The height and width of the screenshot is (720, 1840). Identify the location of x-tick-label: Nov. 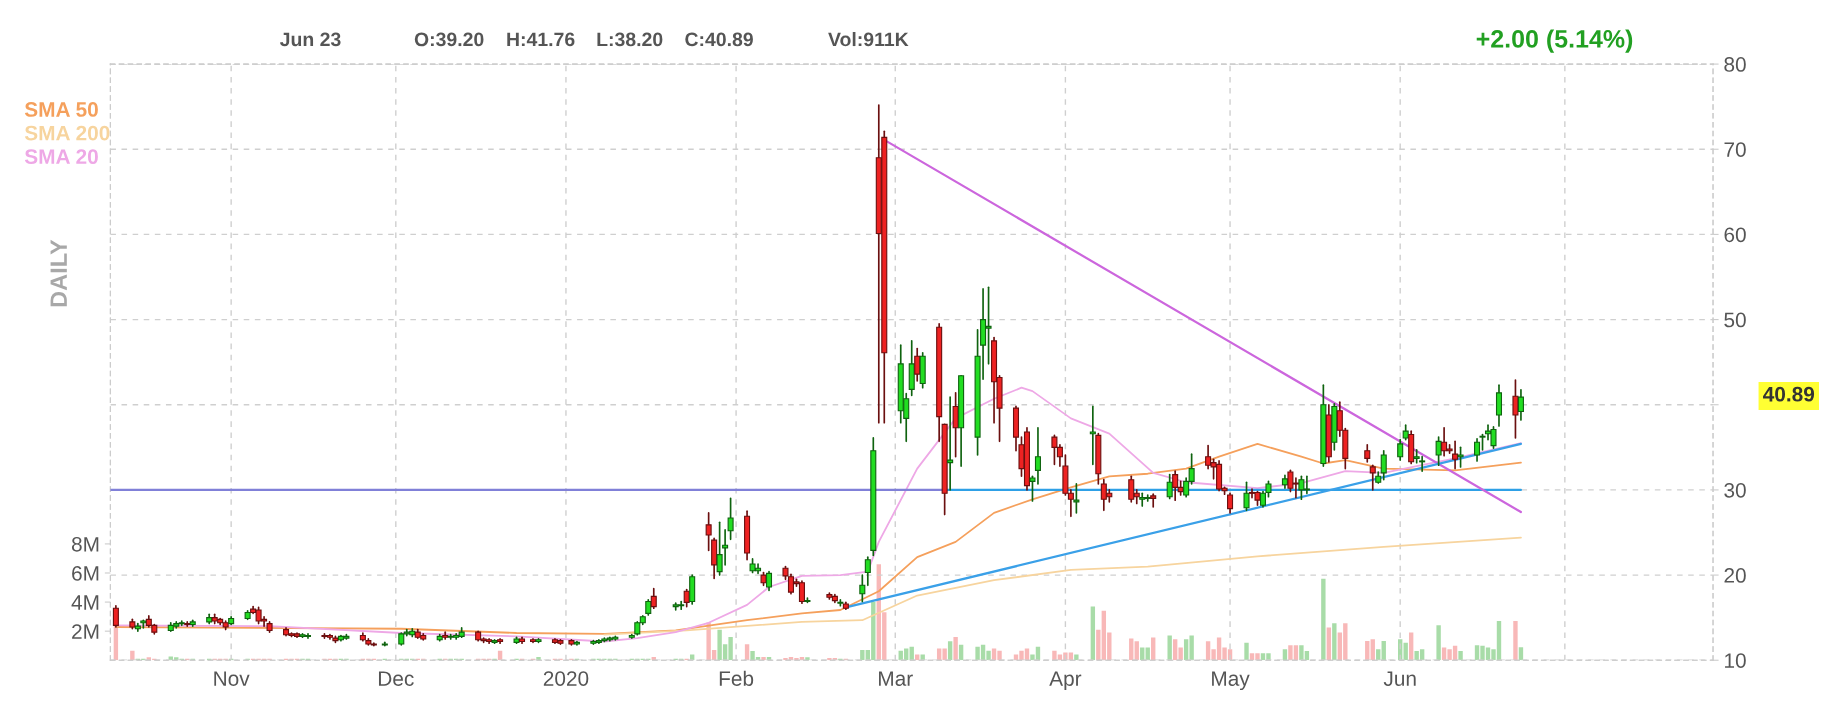
(232, 678).